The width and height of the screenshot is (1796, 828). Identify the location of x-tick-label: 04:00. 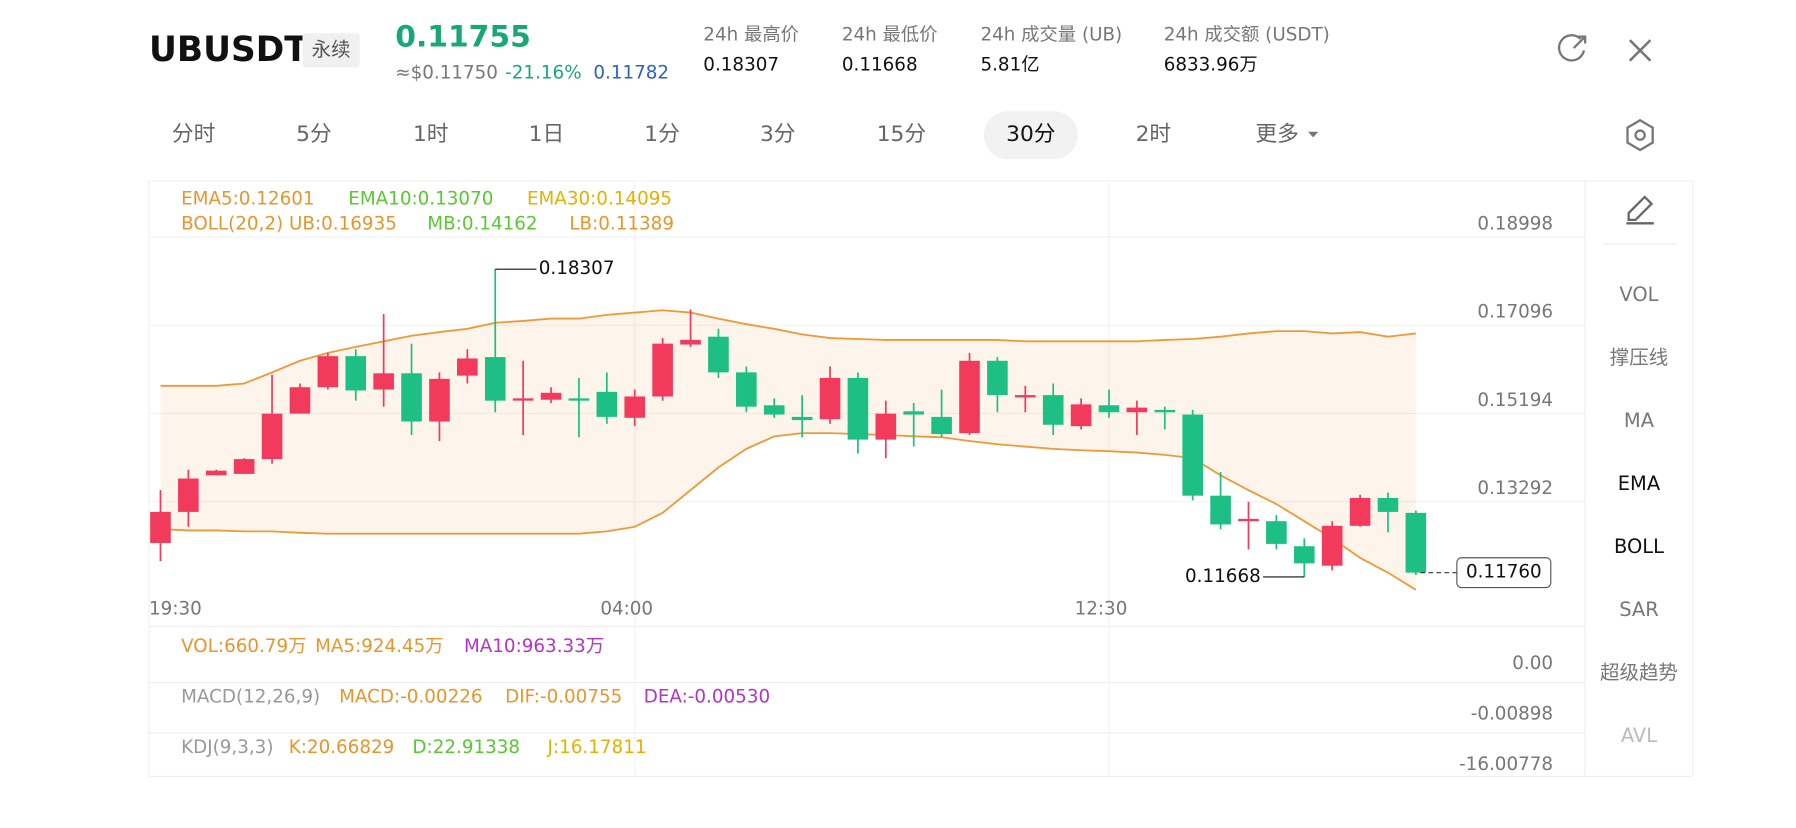
(626, 608).